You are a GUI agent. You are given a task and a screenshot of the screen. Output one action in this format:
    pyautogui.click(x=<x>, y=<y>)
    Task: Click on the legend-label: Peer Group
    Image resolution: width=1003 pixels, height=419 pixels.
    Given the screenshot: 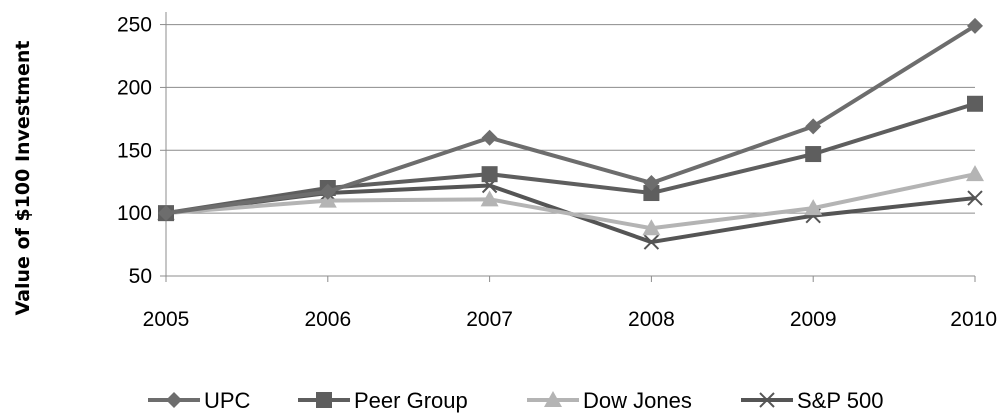 What is the action you would take?
    pyautogui.click(x=411, y=400)
    